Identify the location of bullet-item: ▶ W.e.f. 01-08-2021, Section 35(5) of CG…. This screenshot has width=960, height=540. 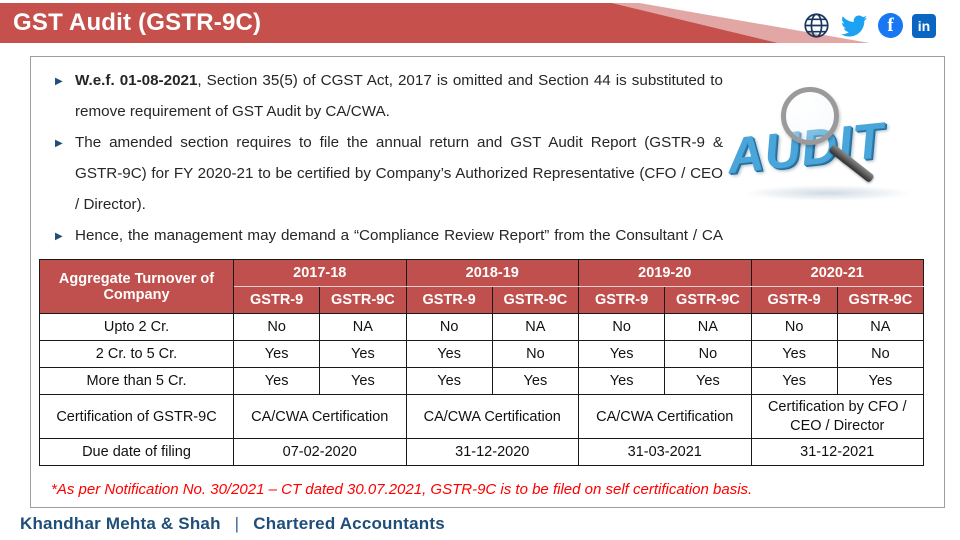
(389, 96).